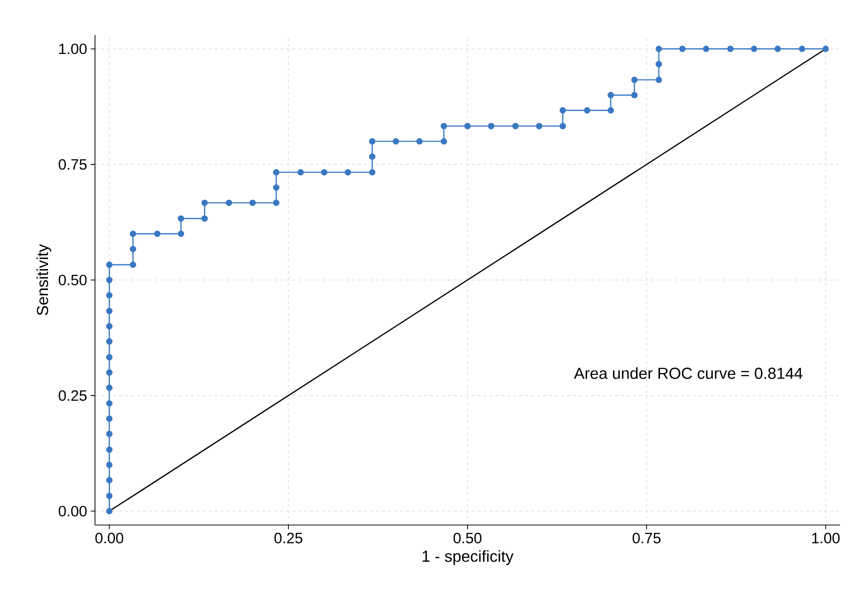 Image resolution: width=848 pixels, height=613 pixels. I want to click on y-axis-title: Sensitivity, so click(44, 280).